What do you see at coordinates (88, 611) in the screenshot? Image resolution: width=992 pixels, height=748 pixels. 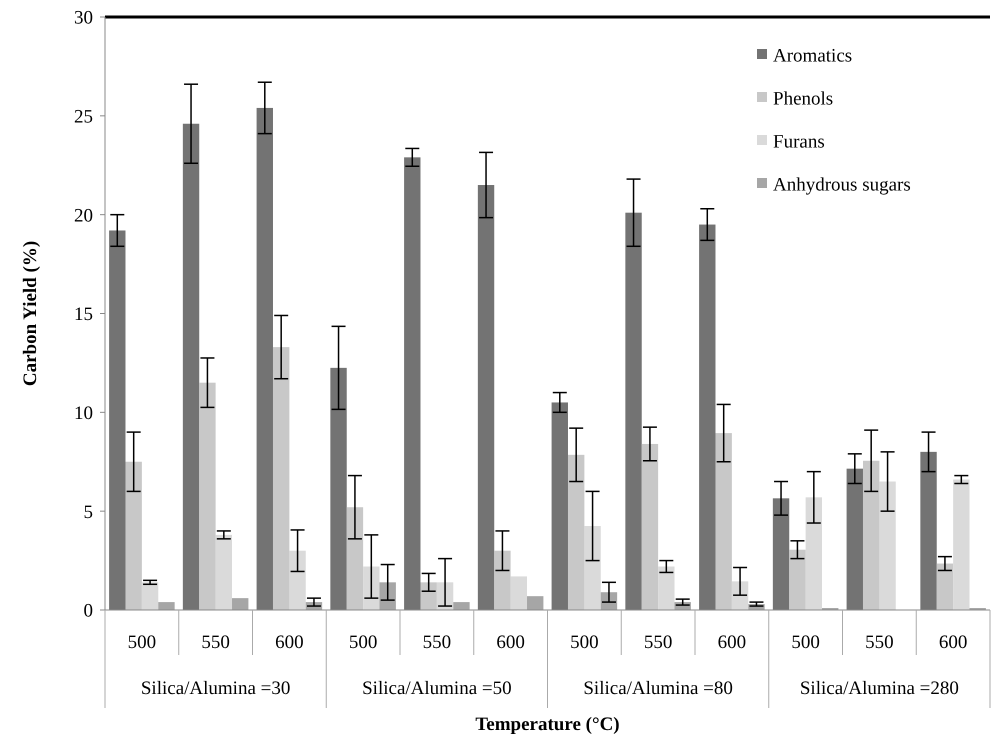 I see `y-tick-label: 0` at bounding box center [88, 611].